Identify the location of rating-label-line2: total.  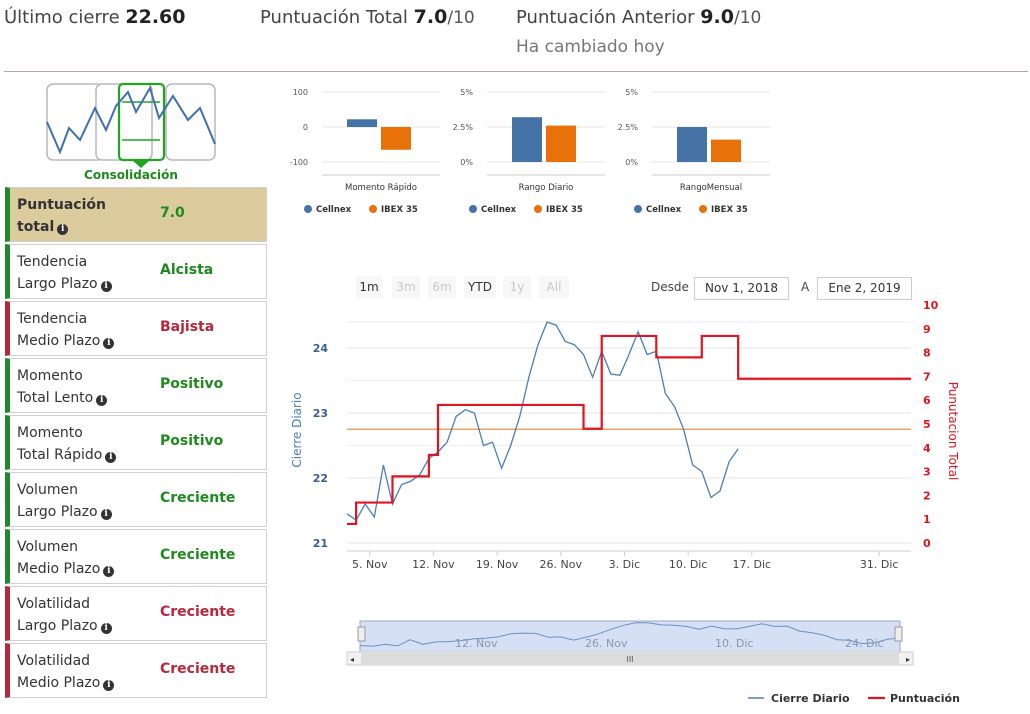
(36, 227).